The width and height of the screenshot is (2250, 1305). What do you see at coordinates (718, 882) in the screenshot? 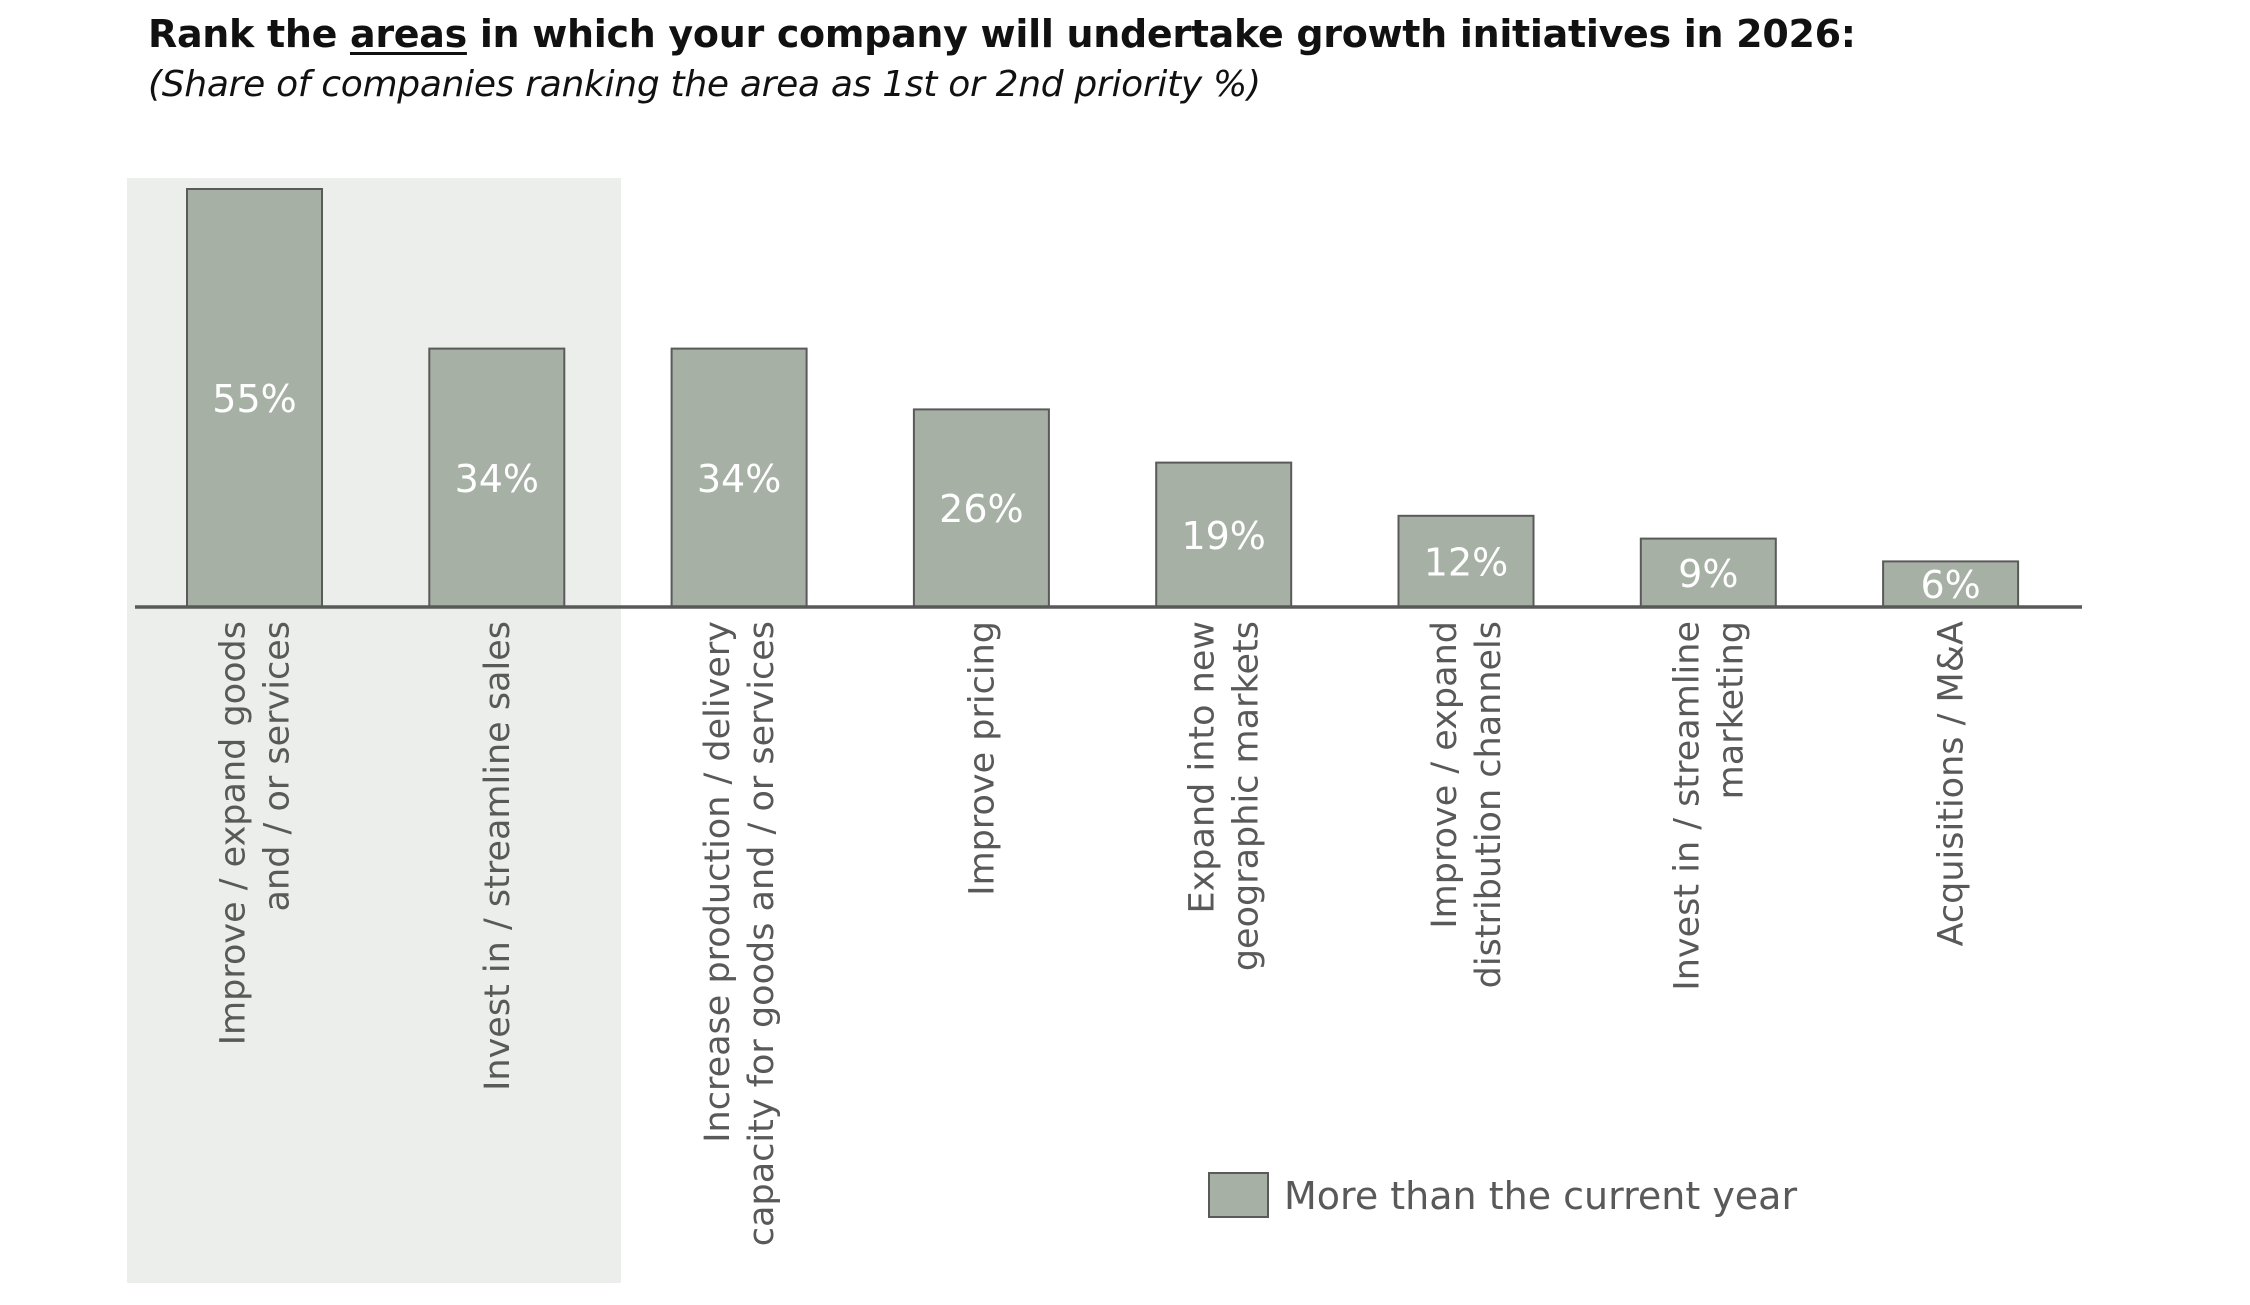
I see `category-label-line: Increase production / delivery` at bounding box center [718, 882].